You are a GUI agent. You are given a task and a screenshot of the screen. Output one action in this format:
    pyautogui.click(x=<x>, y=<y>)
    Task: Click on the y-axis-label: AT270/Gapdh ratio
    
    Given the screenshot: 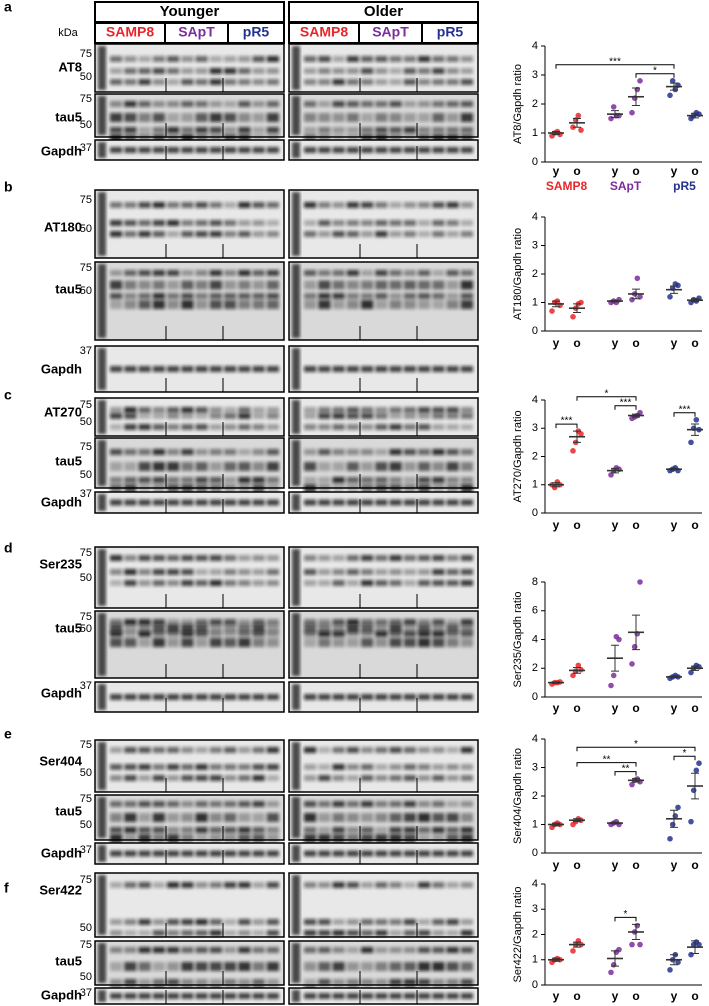 What is the action you would take?
    pyautogui.click(x=518, y=456)
    